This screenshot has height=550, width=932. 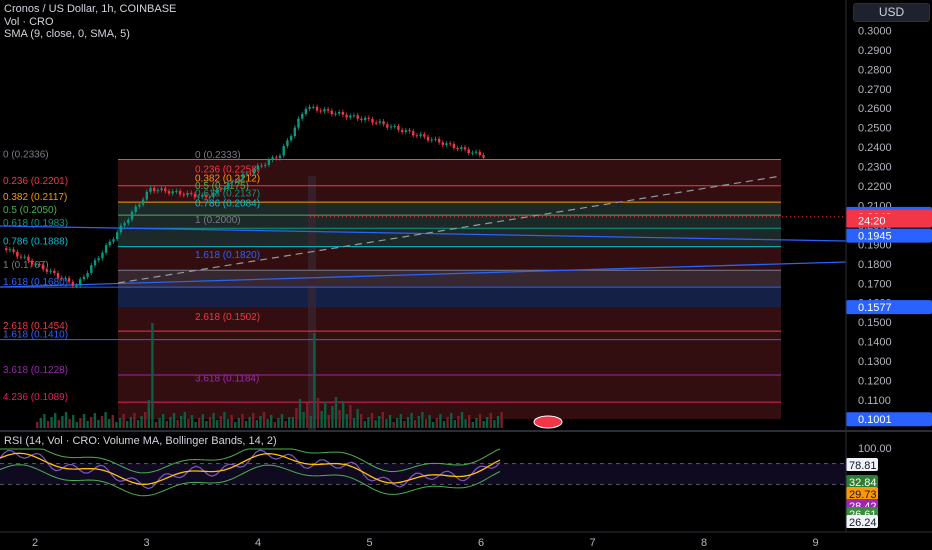 What do you see at coordinates (875, 109) in the screenshot?
I see `price-tick: 0.2600` at bounding box center [875, 109].